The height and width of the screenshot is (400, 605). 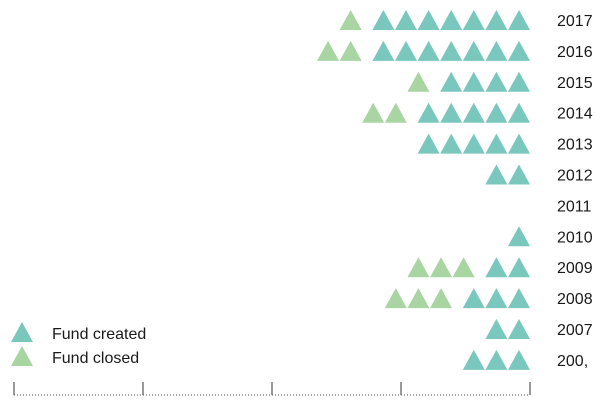 What do you see at coordinates (575, 145) in the screenshot?
I see `year-label: 2013` at bounding box center [575, 145].